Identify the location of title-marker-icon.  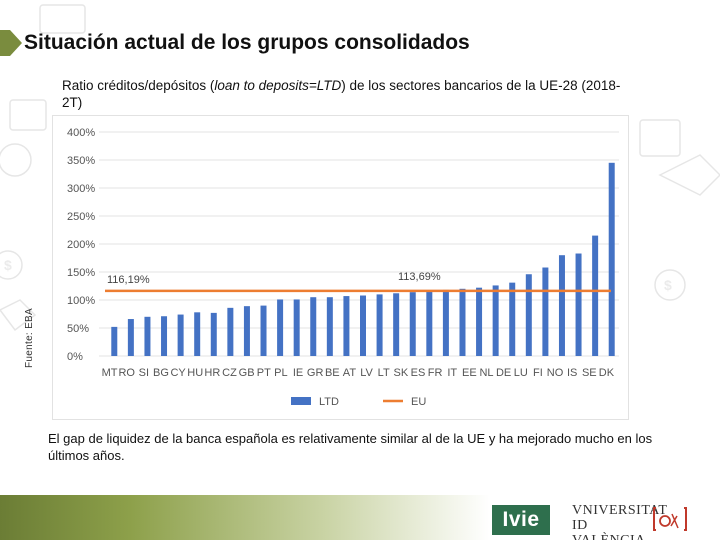
(11, 43).